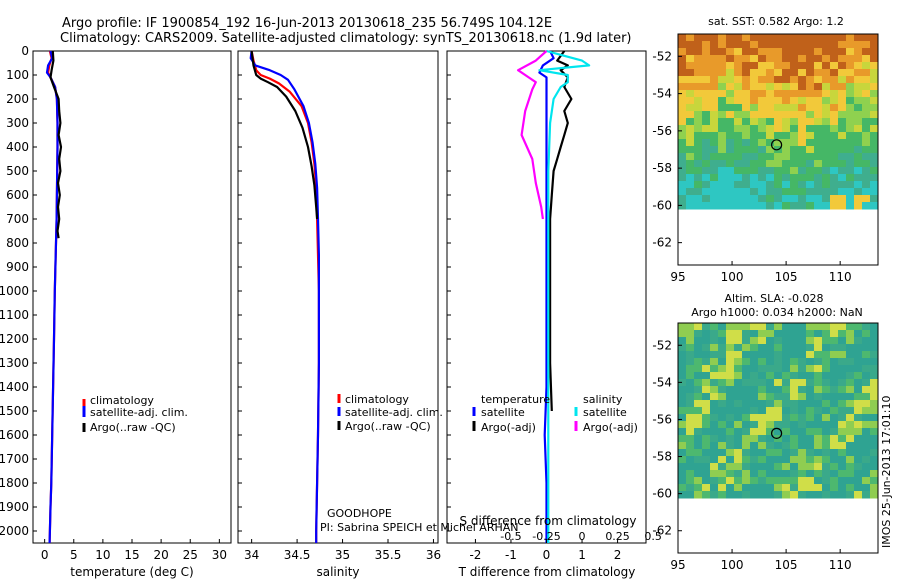  What do you see at coordinates (786, 565) in the screenshot?
I see `map-x-tick-label: 105` at bounding box center [786, 565].